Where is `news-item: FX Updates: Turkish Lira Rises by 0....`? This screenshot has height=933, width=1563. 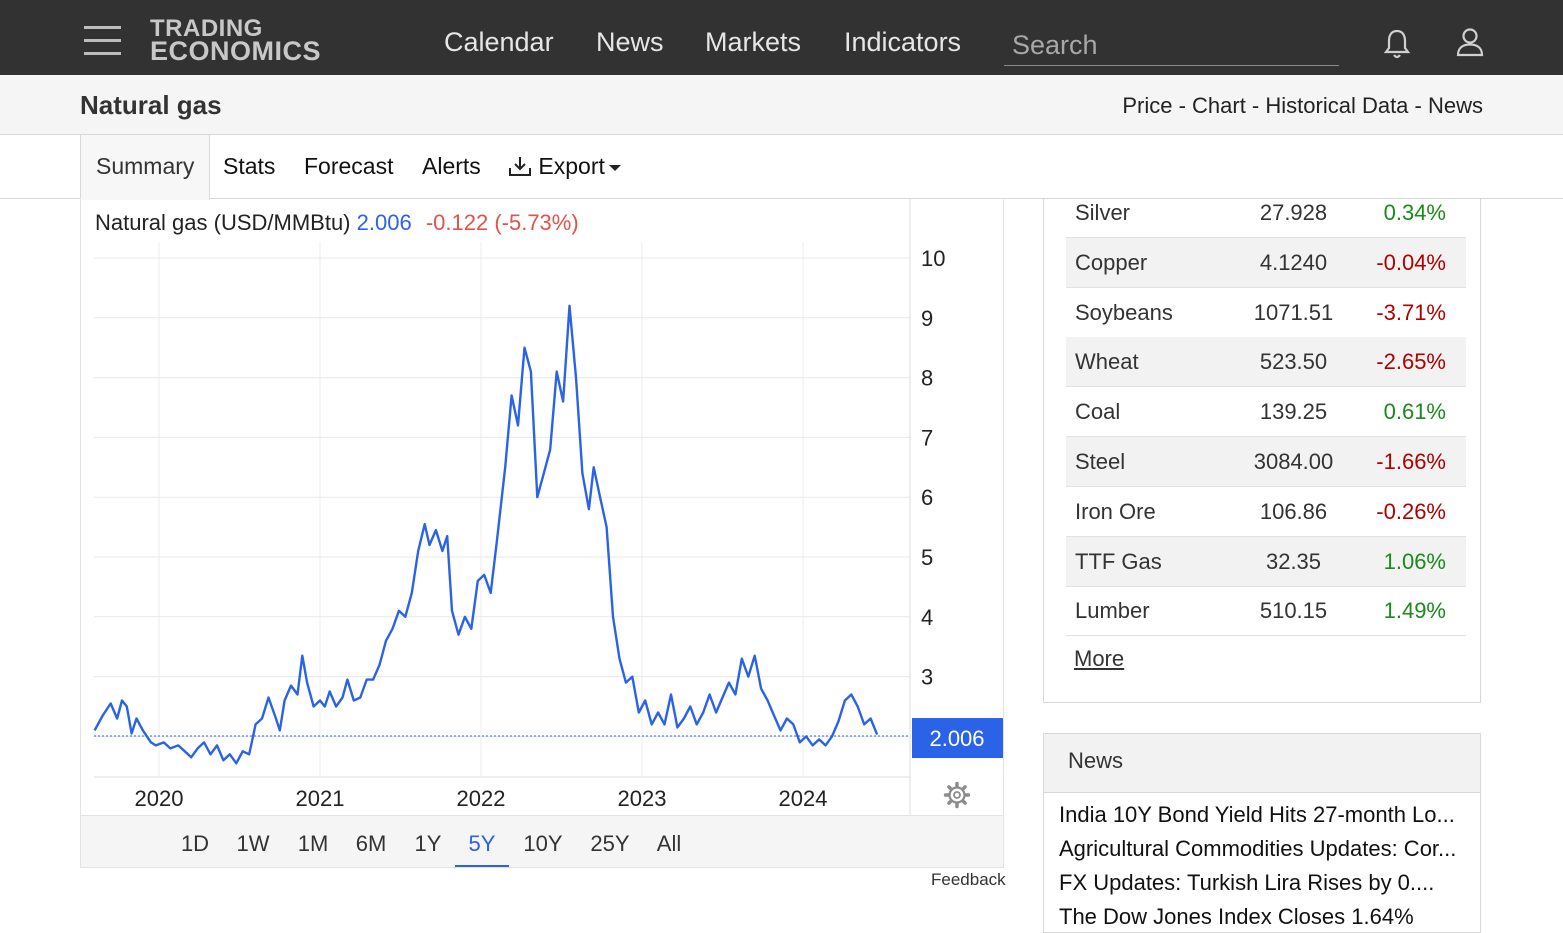 news-item: FX Updates: Turkish Lira Rises by 0.... is located at coordinates (1247, 882).